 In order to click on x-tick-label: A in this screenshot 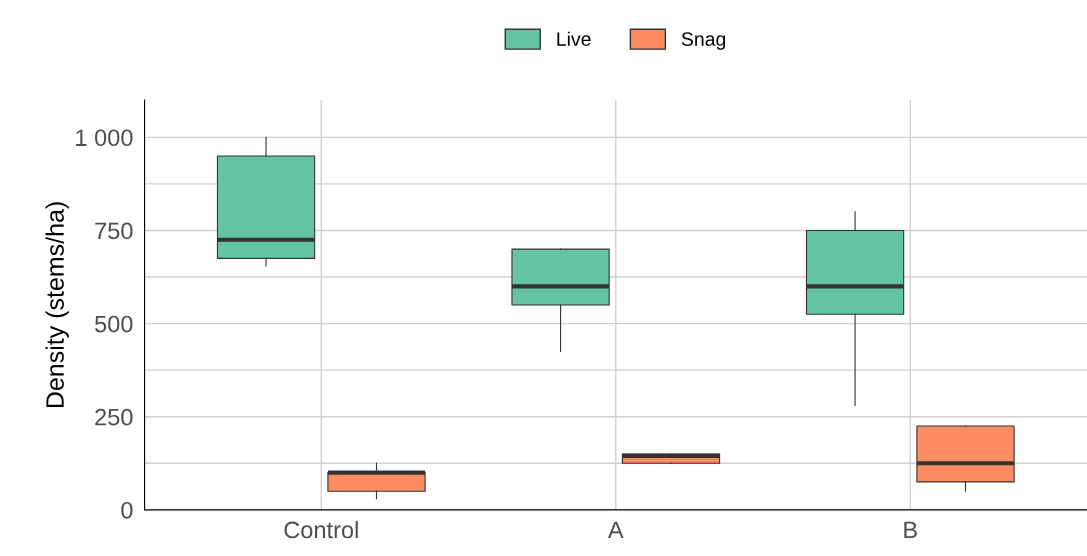, I will do `click(615, 530)`.